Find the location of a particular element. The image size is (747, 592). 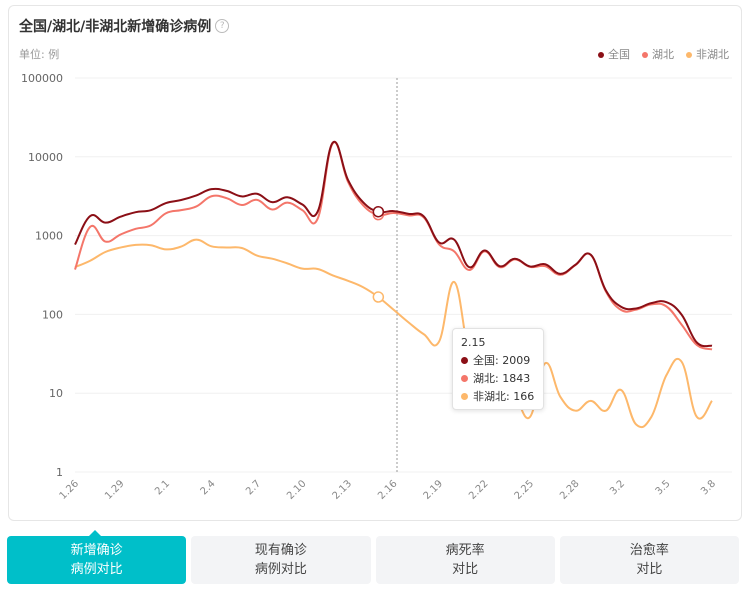

x-tick-label: 2.22 is located at coordinates (479, 490).